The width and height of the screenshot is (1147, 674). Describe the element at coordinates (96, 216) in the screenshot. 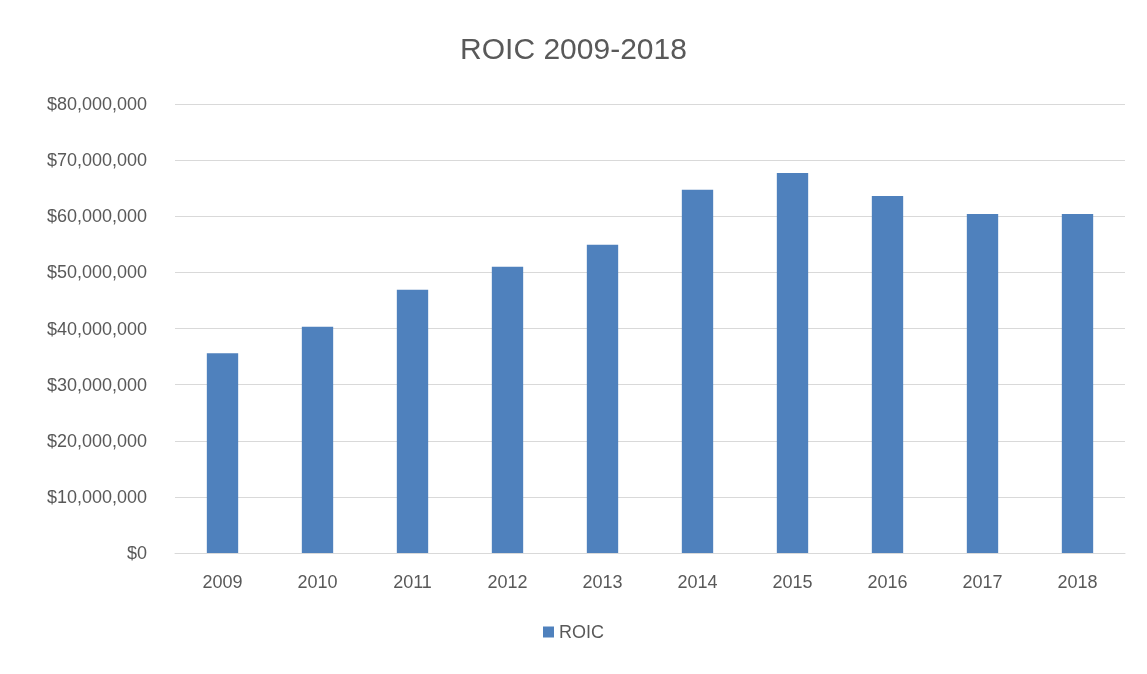

I see `y-tick-label: $60,000,000` at that location.